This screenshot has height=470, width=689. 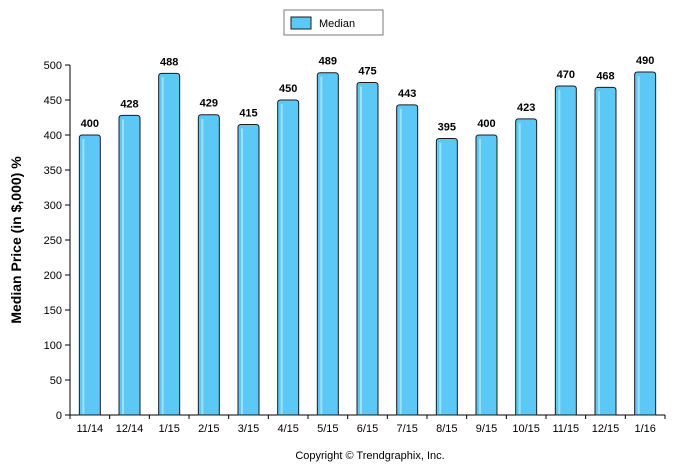 I want to click on y-tick-label: 150, so click(x=53, y=311).